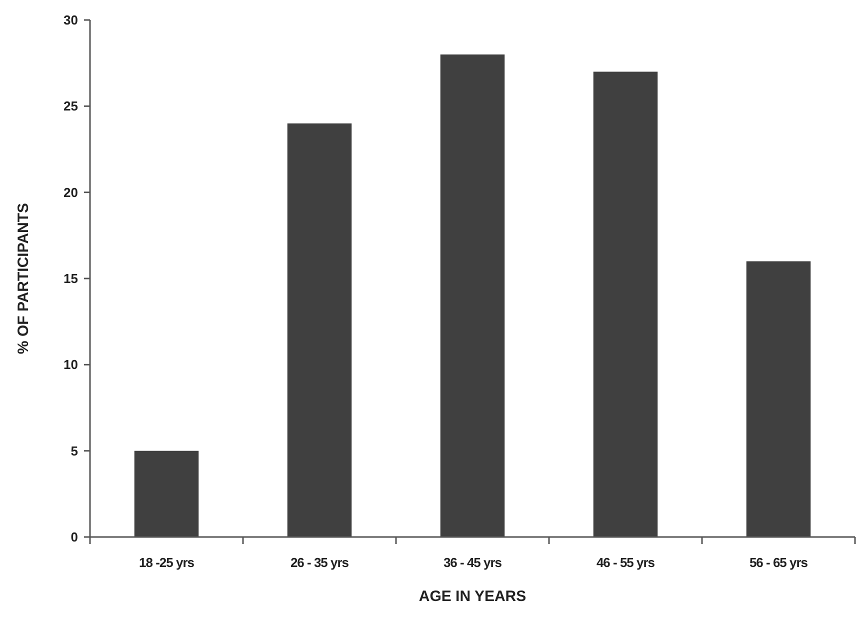 This screenshot has height=635, width=867. What do you see at coordinates (472, 562) in the screenshot?
I see `x-tick-label: 36 - 45 yrs` at bounding box center [472, 562].